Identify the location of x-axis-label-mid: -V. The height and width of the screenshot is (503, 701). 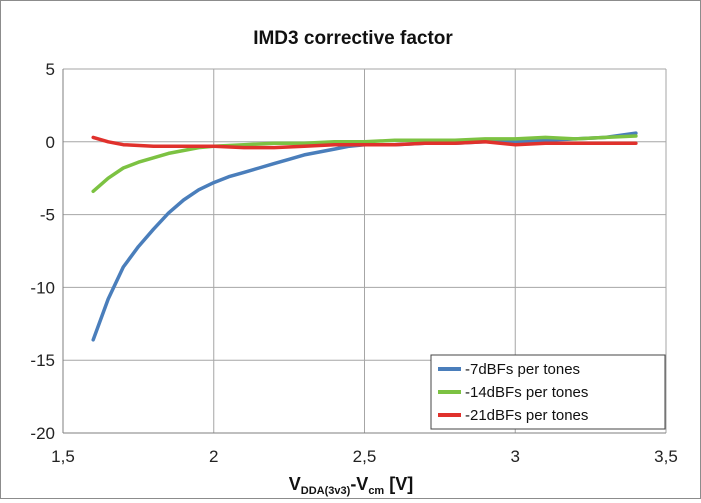
(359, 484).